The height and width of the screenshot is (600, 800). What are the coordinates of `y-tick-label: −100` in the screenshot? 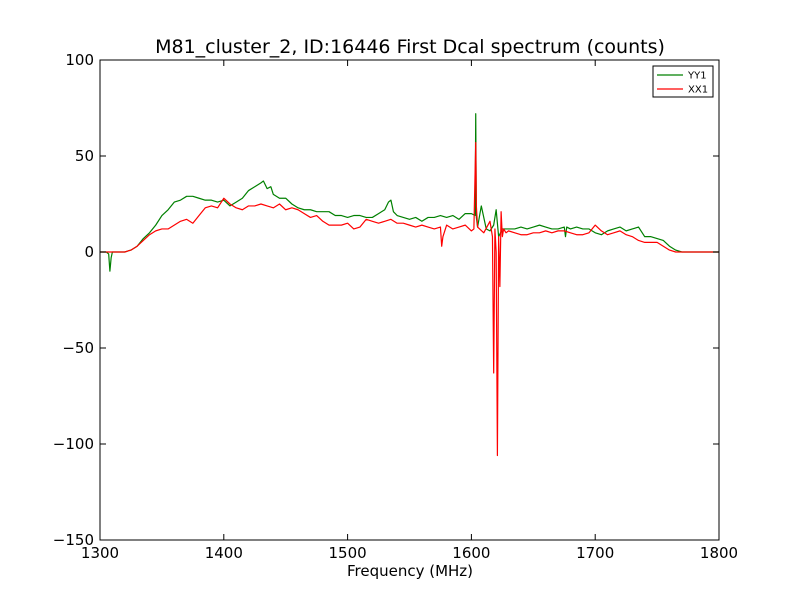 It's located at (73, 444).